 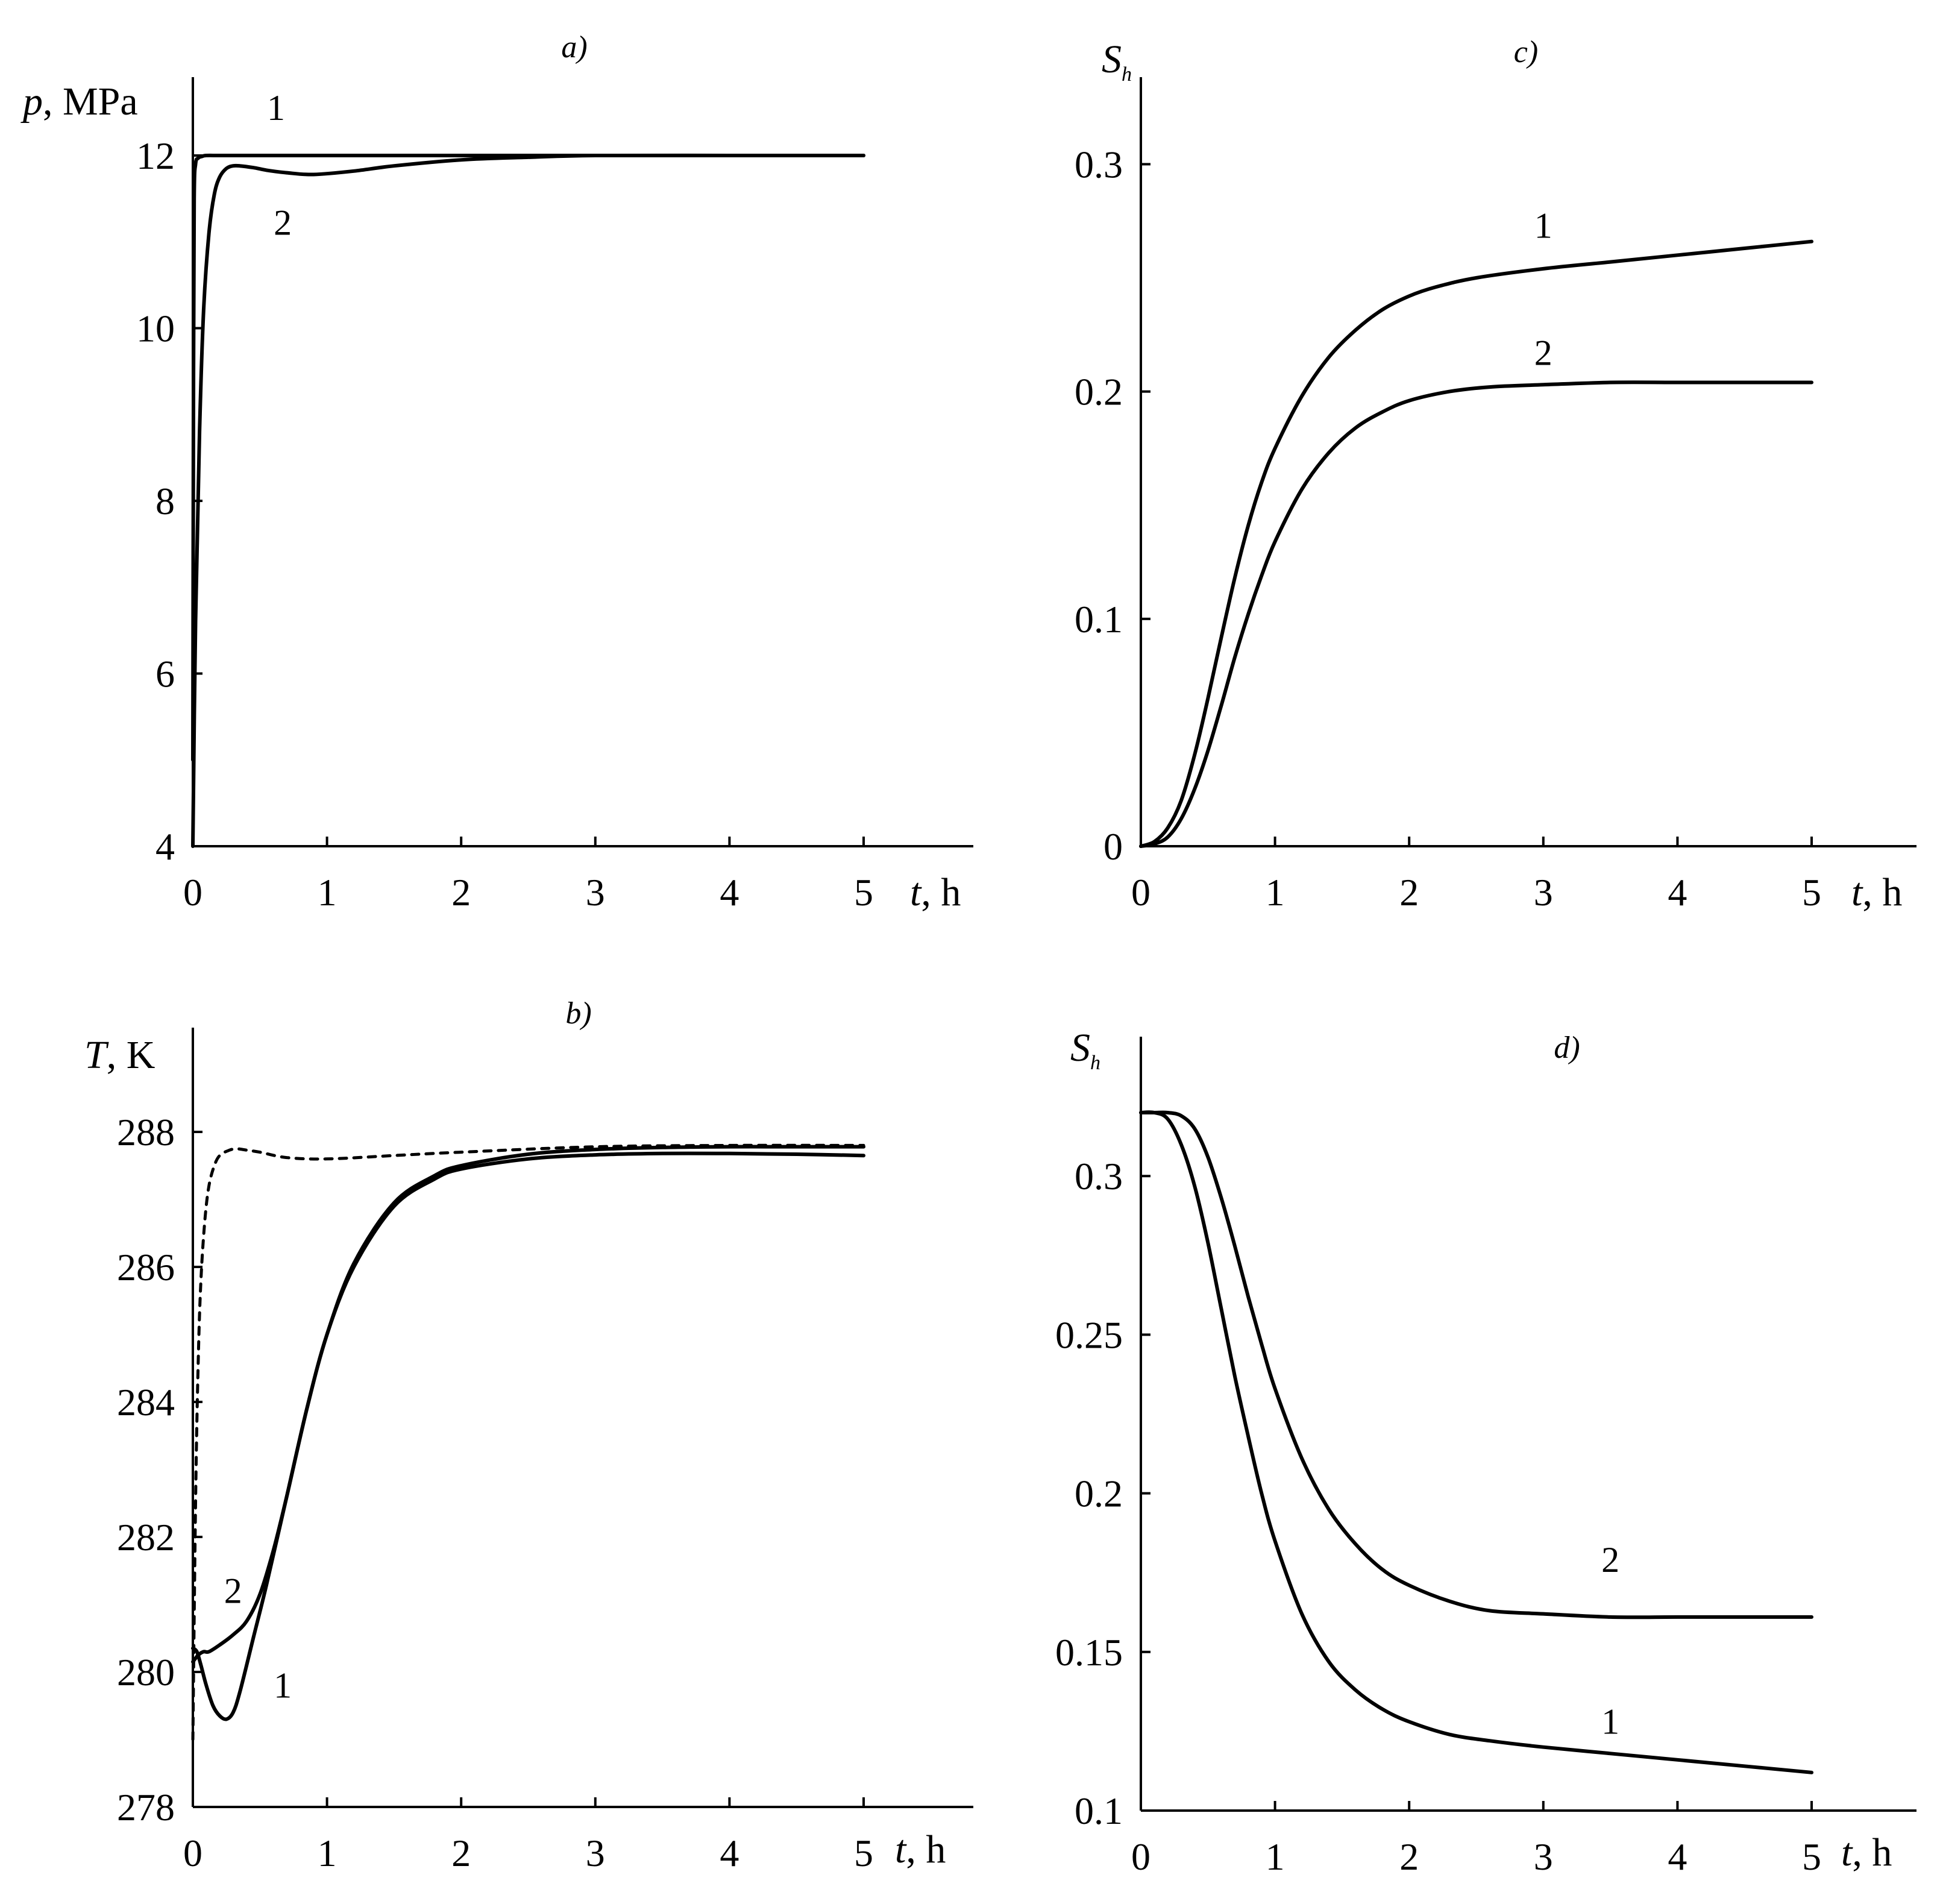 What do you see at coordinates (578, 1013) in the screenshot?
I see `panel-label: b)` at bounding box center [578, 1013].